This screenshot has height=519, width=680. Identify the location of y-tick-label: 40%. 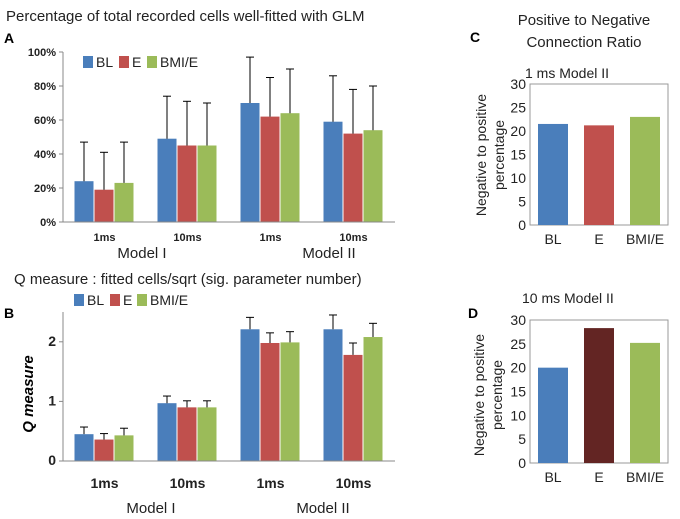
(45, 155).